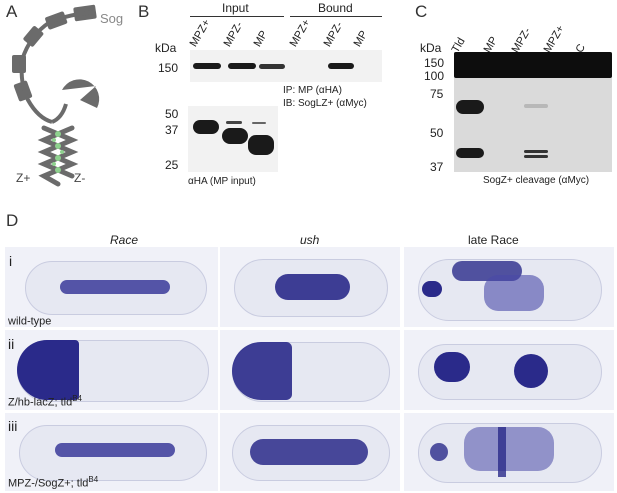 This screenshot has height=493, width=617. I want to click on row-numeral: ii, so click(11, 344).